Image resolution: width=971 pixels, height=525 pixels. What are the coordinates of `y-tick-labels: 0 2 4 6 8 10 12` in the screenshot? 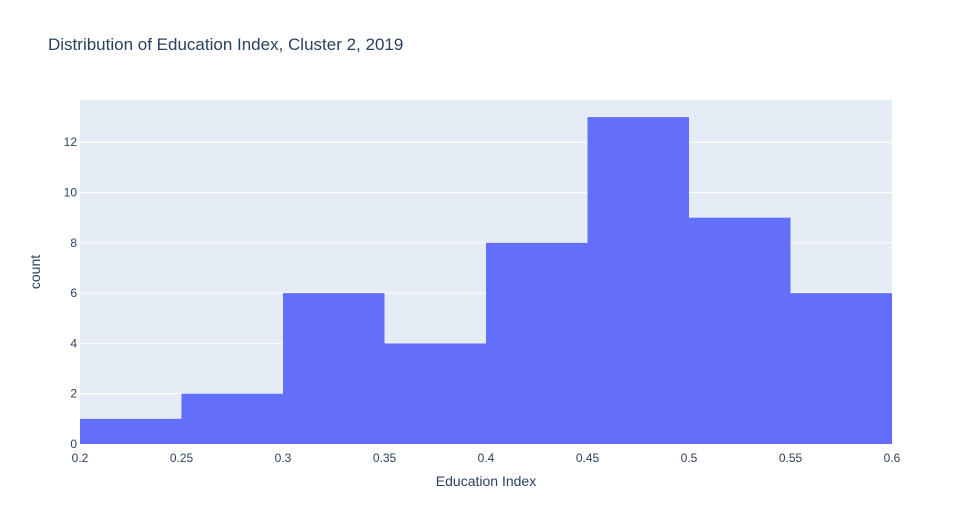 It's located at (71, 293).